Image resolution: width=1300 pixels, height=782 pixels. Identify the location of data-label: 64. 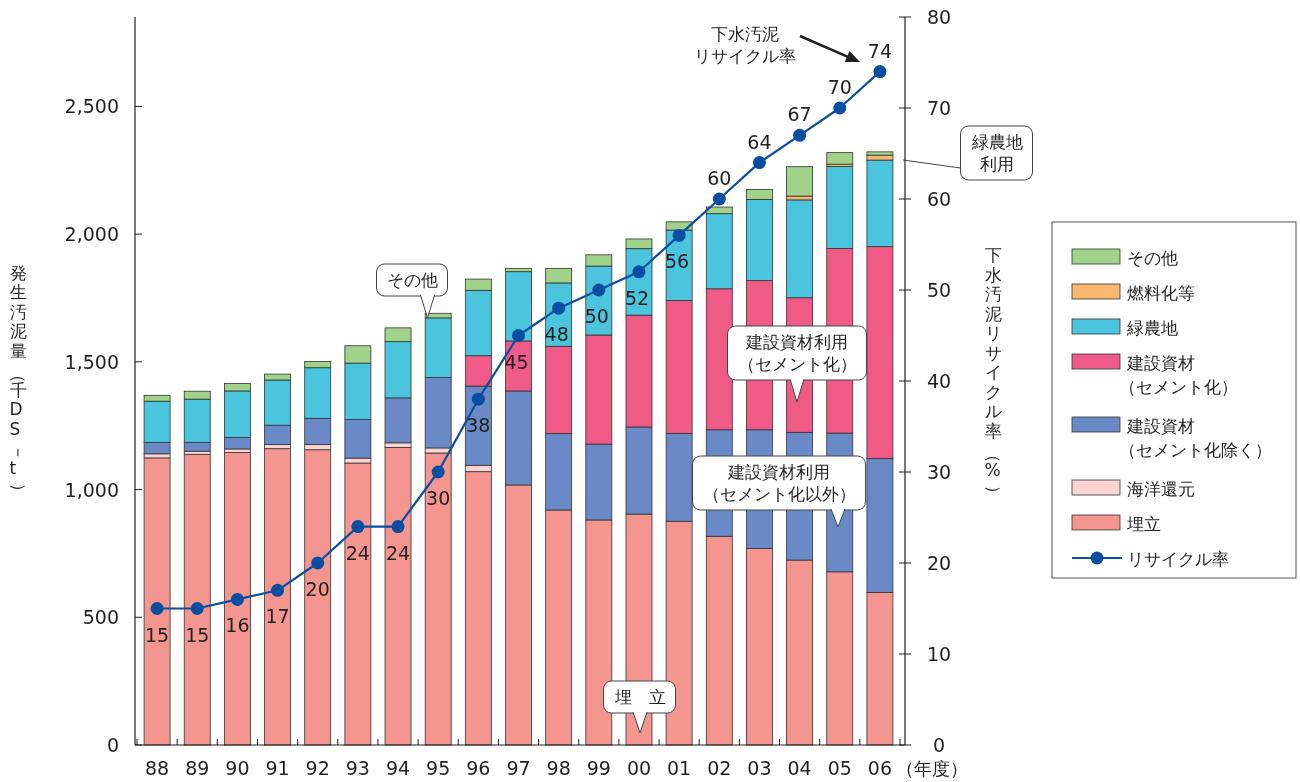
(759, 141).